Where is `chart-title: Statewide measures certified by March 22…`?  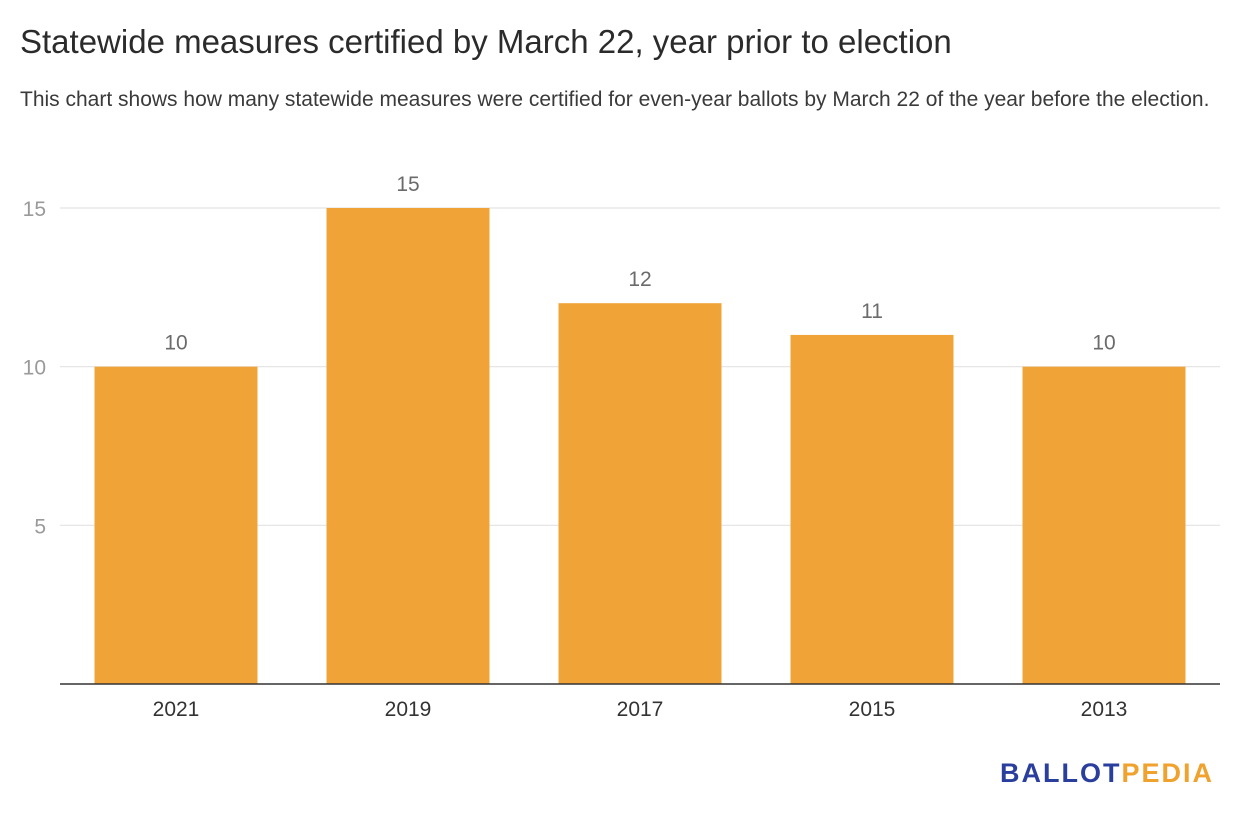
chart-title: Statewide measures certified by March 22… is located at coordinates (486, 41).